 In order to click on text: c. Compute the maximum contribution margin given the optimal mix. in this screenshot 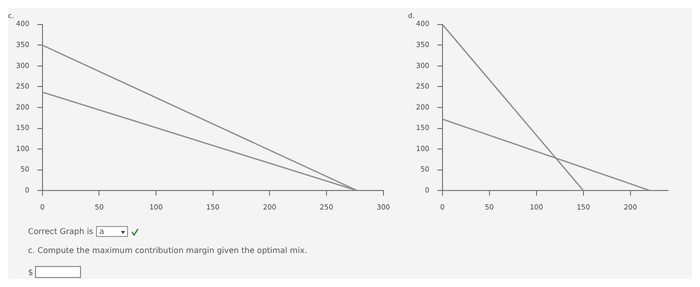, I will do `click(168, 250)`.